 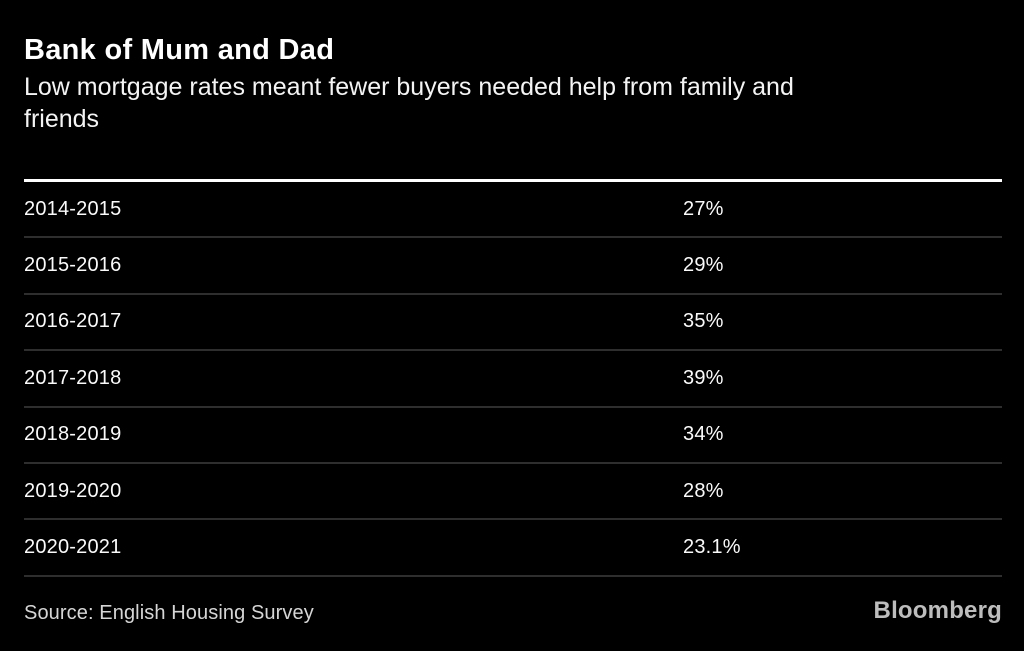 What do you see at coordinates (937, 610) in the screenshot?
I see `bloomberg-logo: Bloomberg` at bounding box center [937, 610].